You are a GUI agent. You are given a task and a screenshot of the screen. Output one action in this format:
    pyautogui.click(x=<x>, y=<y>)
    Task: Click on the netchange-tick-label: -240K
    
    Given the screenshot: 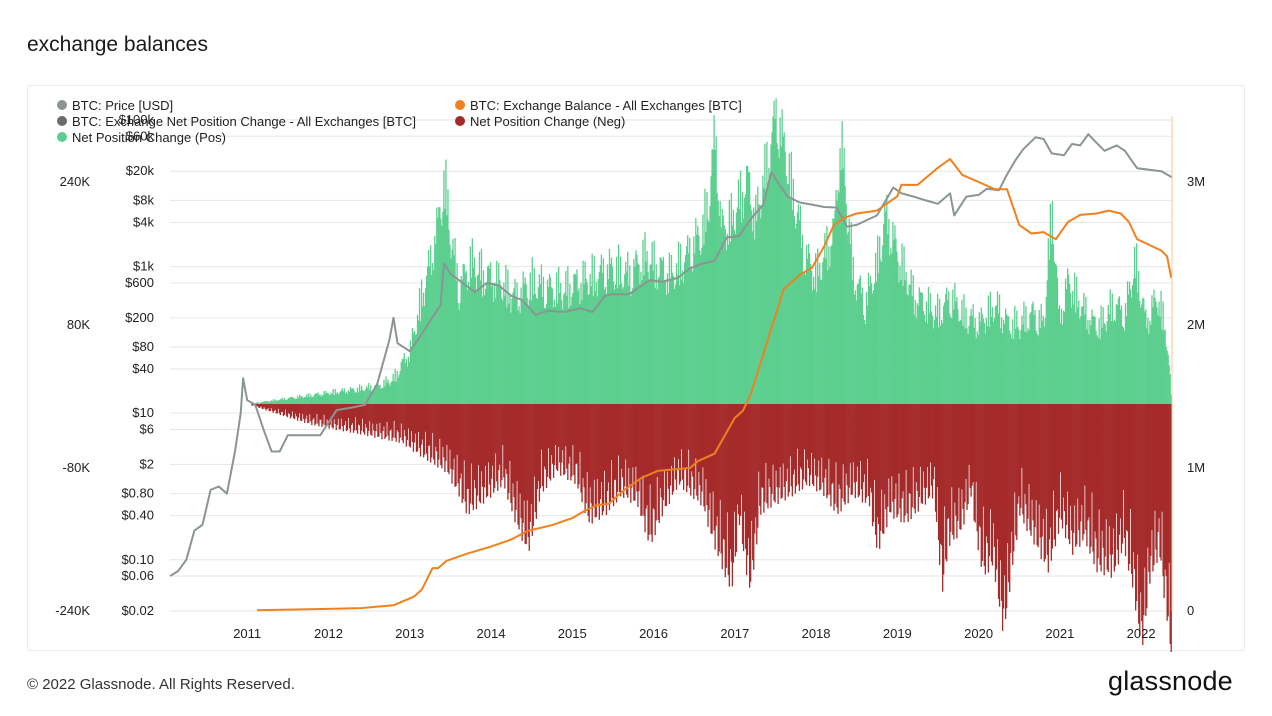 What is the action you would take?
    pyautogui.click(x=72, y=610)
    